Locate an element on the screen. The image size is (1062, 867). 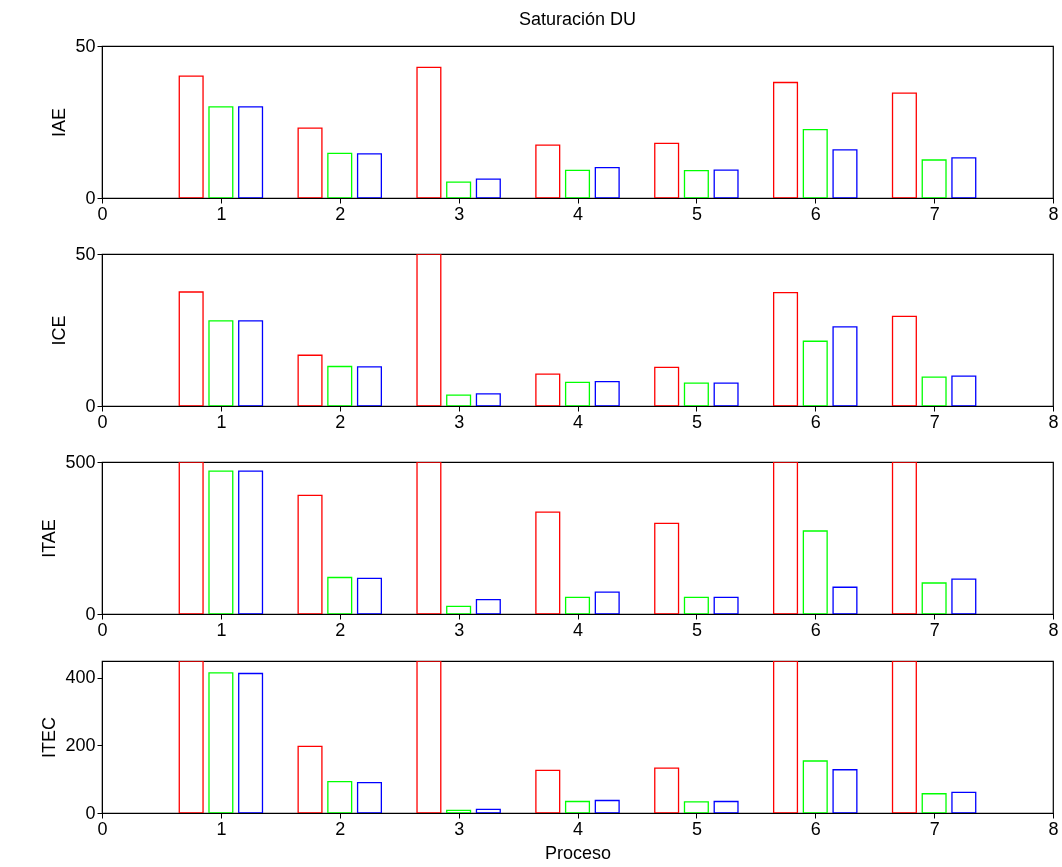
y-axis-title: IAE is located at coordinates (59, 122).